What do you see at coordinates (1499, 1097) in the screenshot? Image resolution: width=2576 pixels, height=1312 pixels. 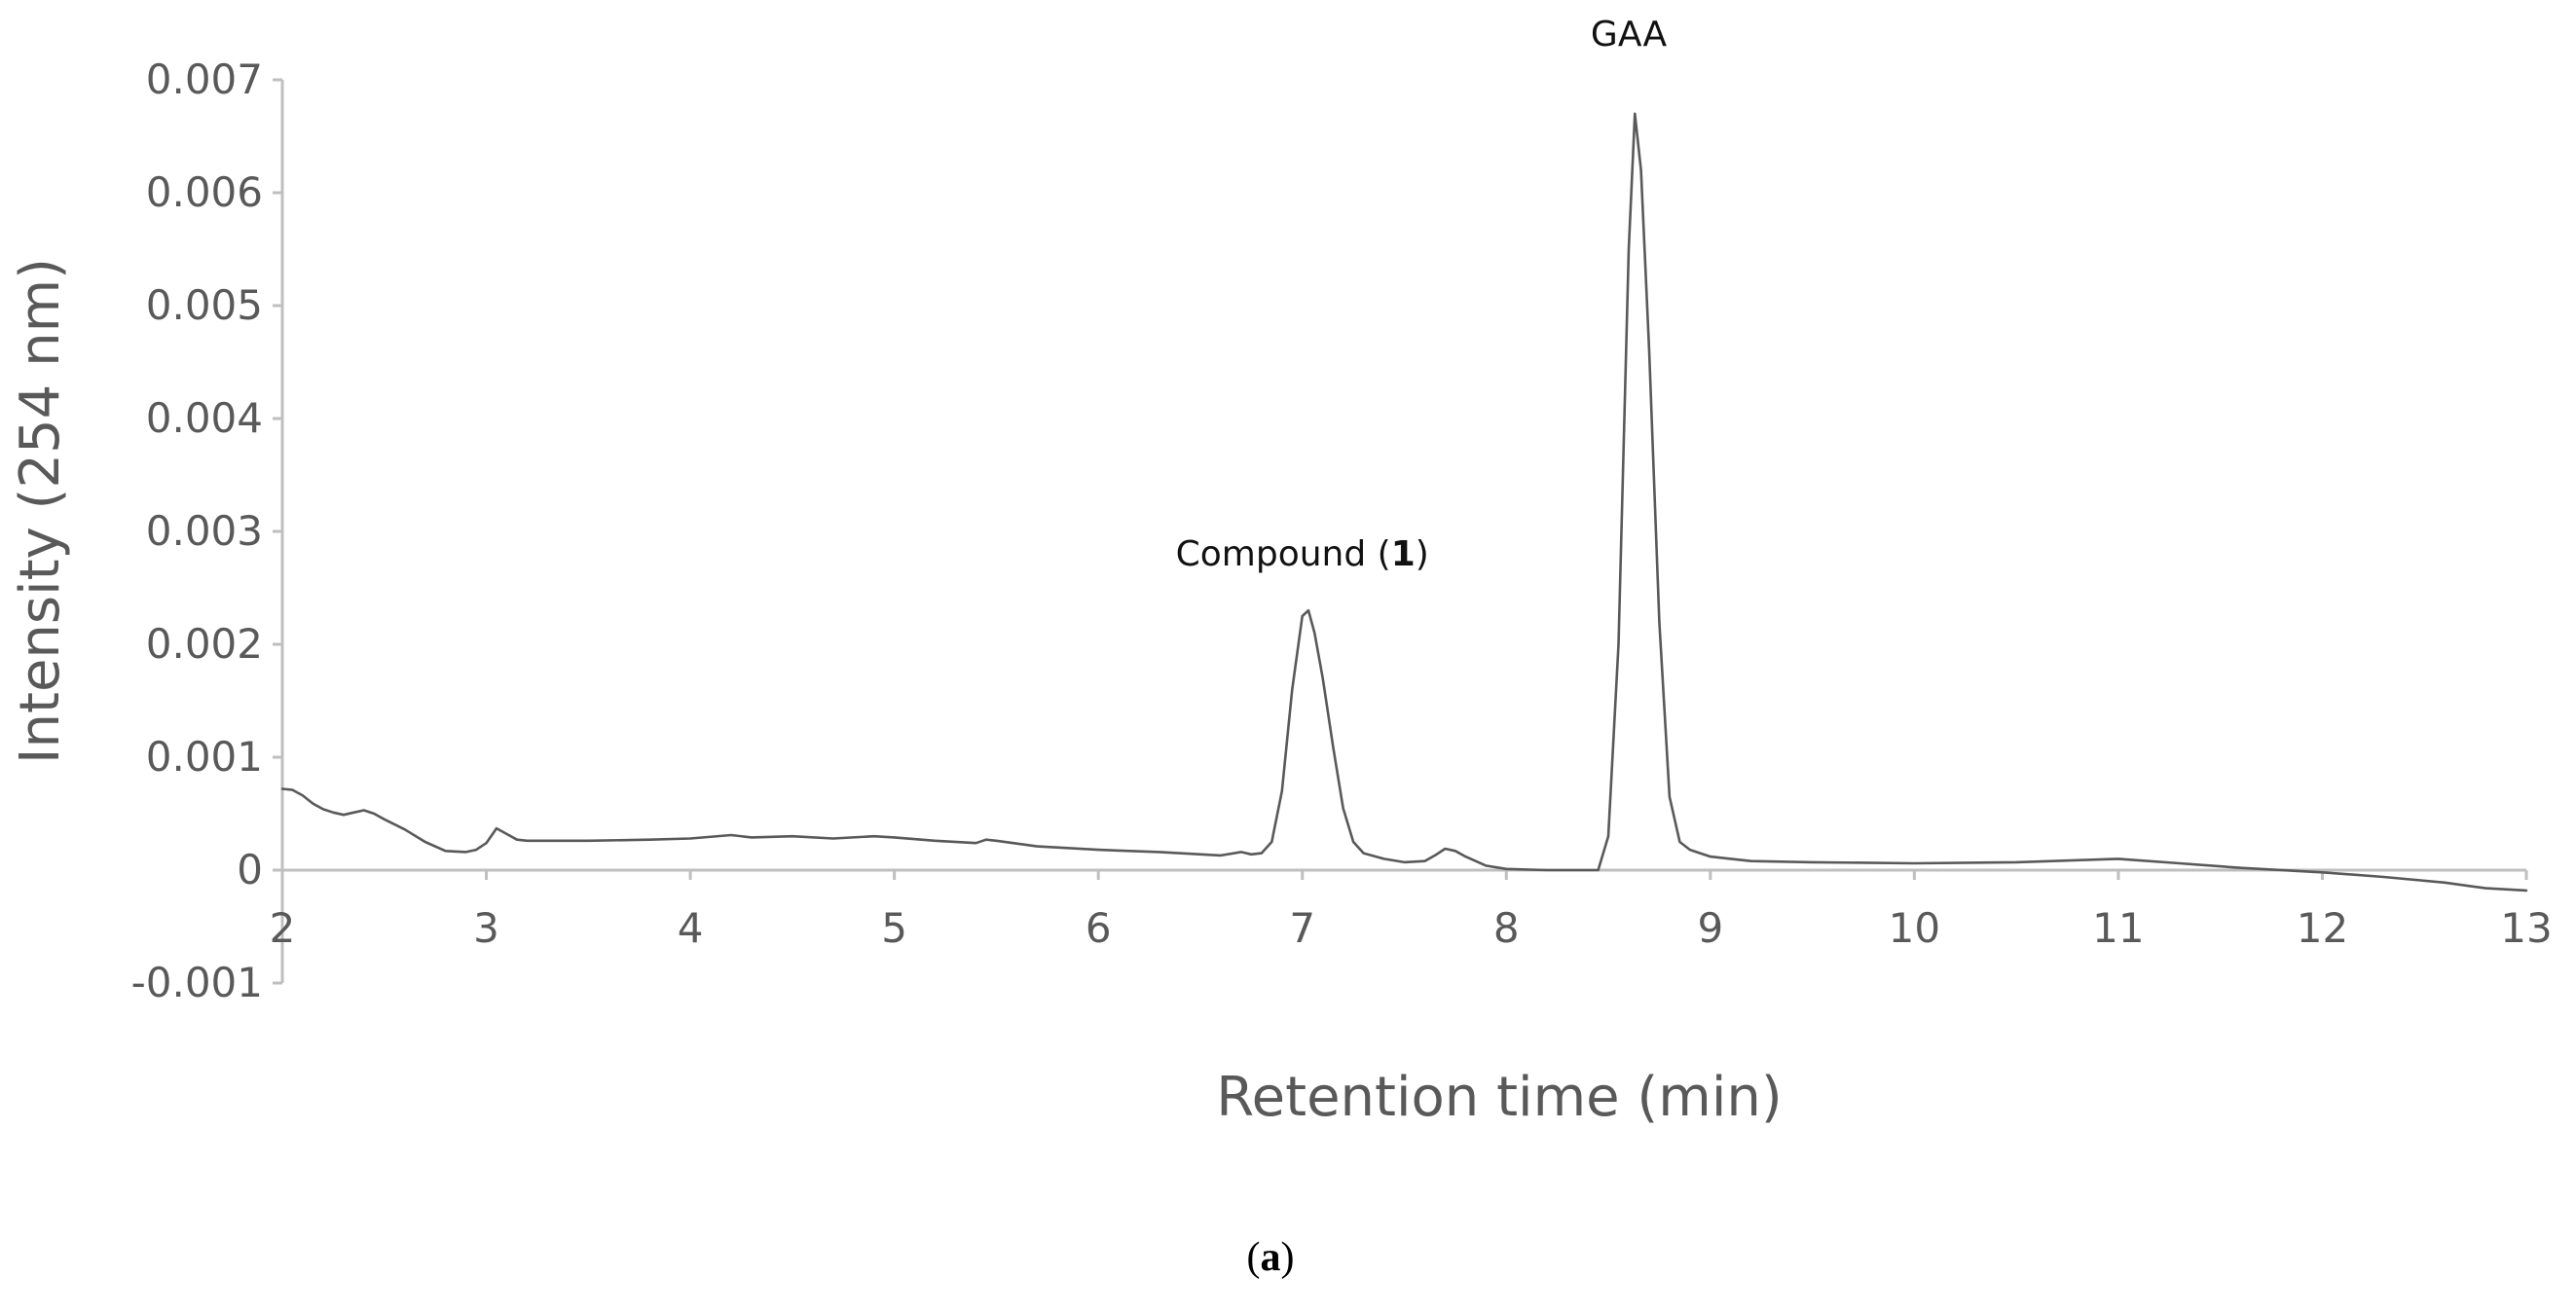 I see `x-axis-title: Retention time (min)` at bounding box center [1499, 1097].